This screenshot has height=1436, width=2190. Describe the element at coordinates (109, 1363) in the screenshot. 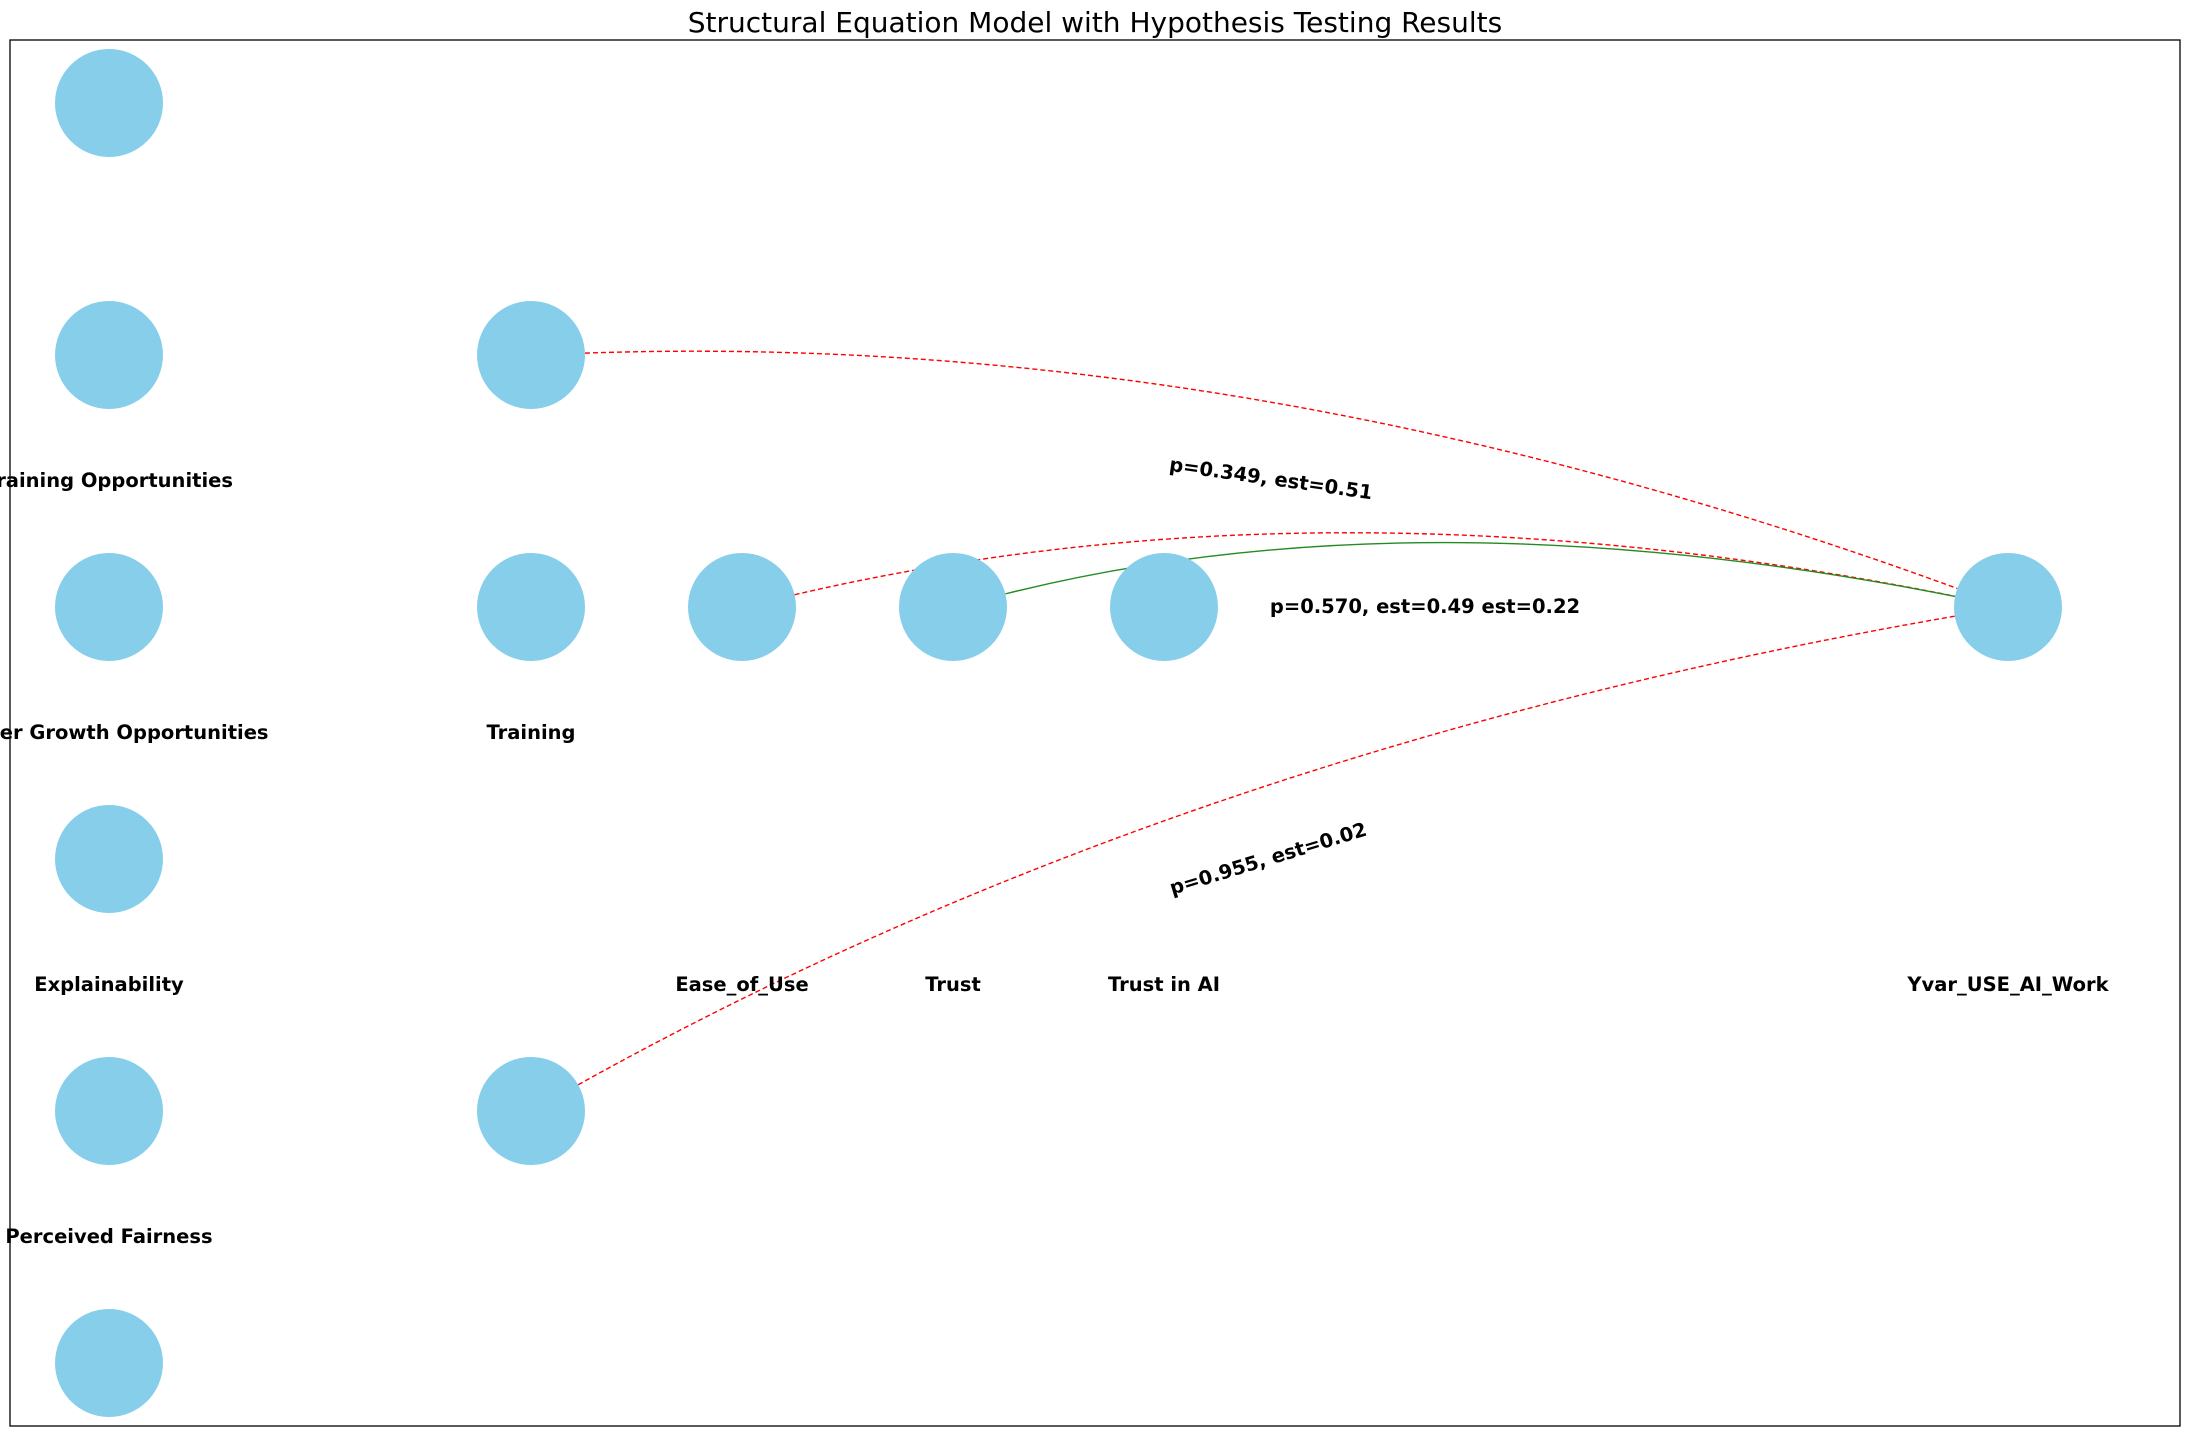

I see `node-n_col1_r6` at that location.